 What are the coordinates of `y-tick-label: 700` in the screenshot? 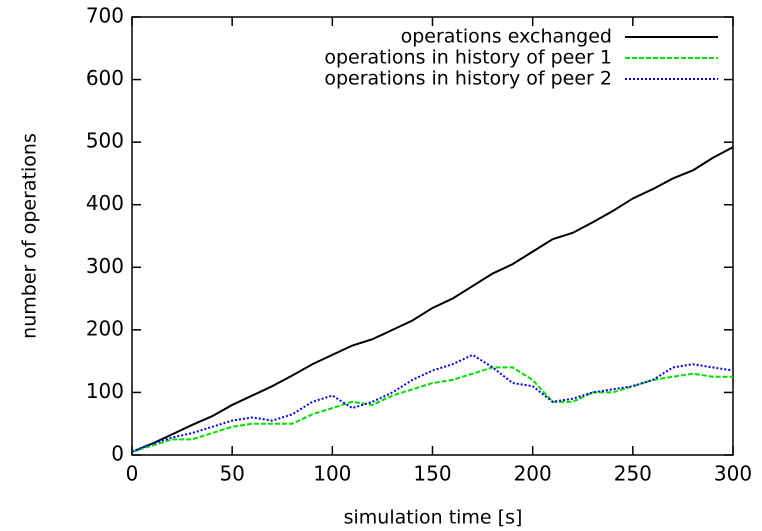 It's located at (105, 16).